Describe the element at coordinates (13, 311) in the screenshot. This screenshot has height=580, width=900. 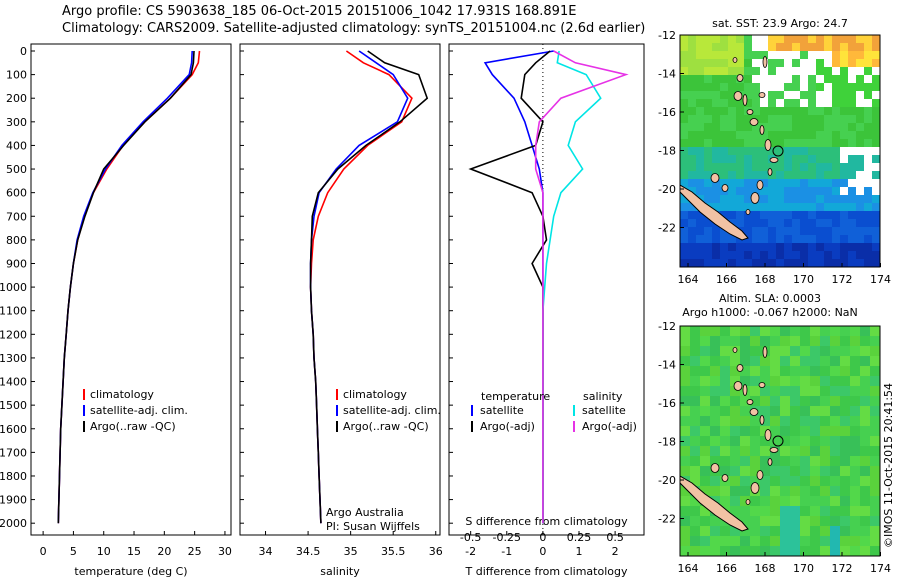
I see `y-tick-label: 1100` at that location.